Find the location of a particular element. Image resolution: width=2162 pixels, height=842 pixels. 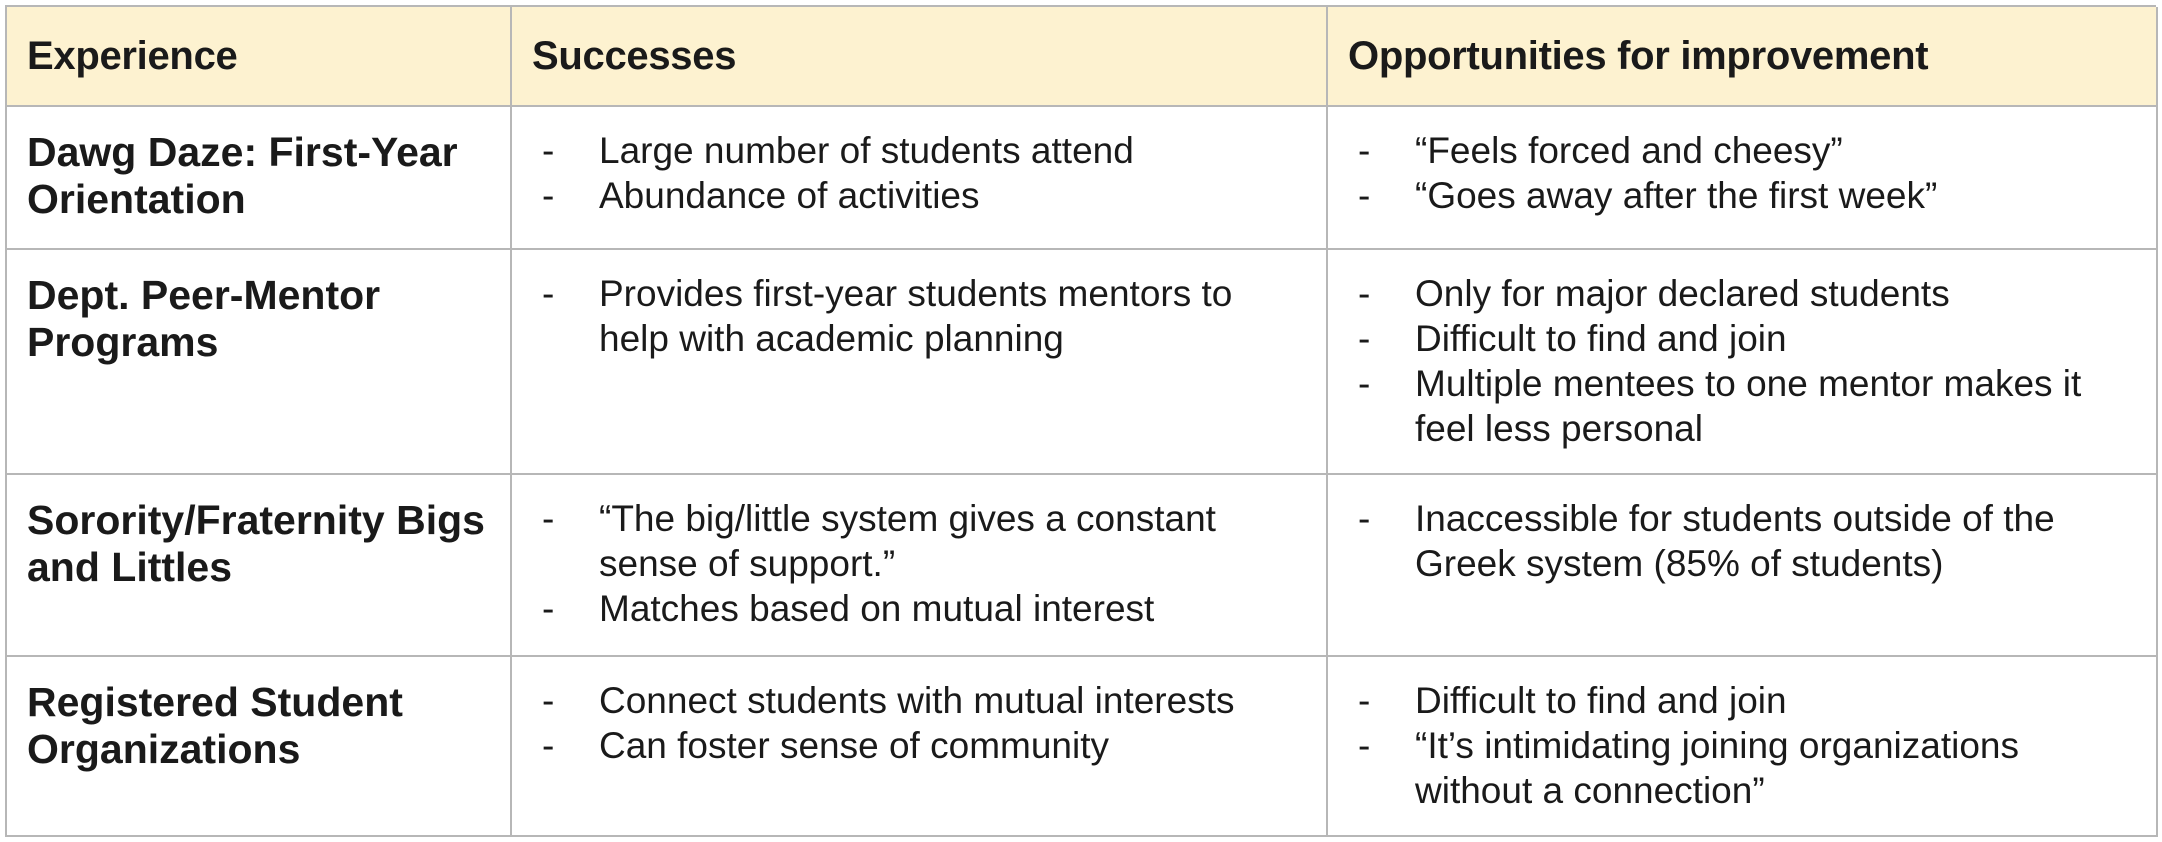

list-item: - Connect students with mutual interests is located at coordinates (909, 700).